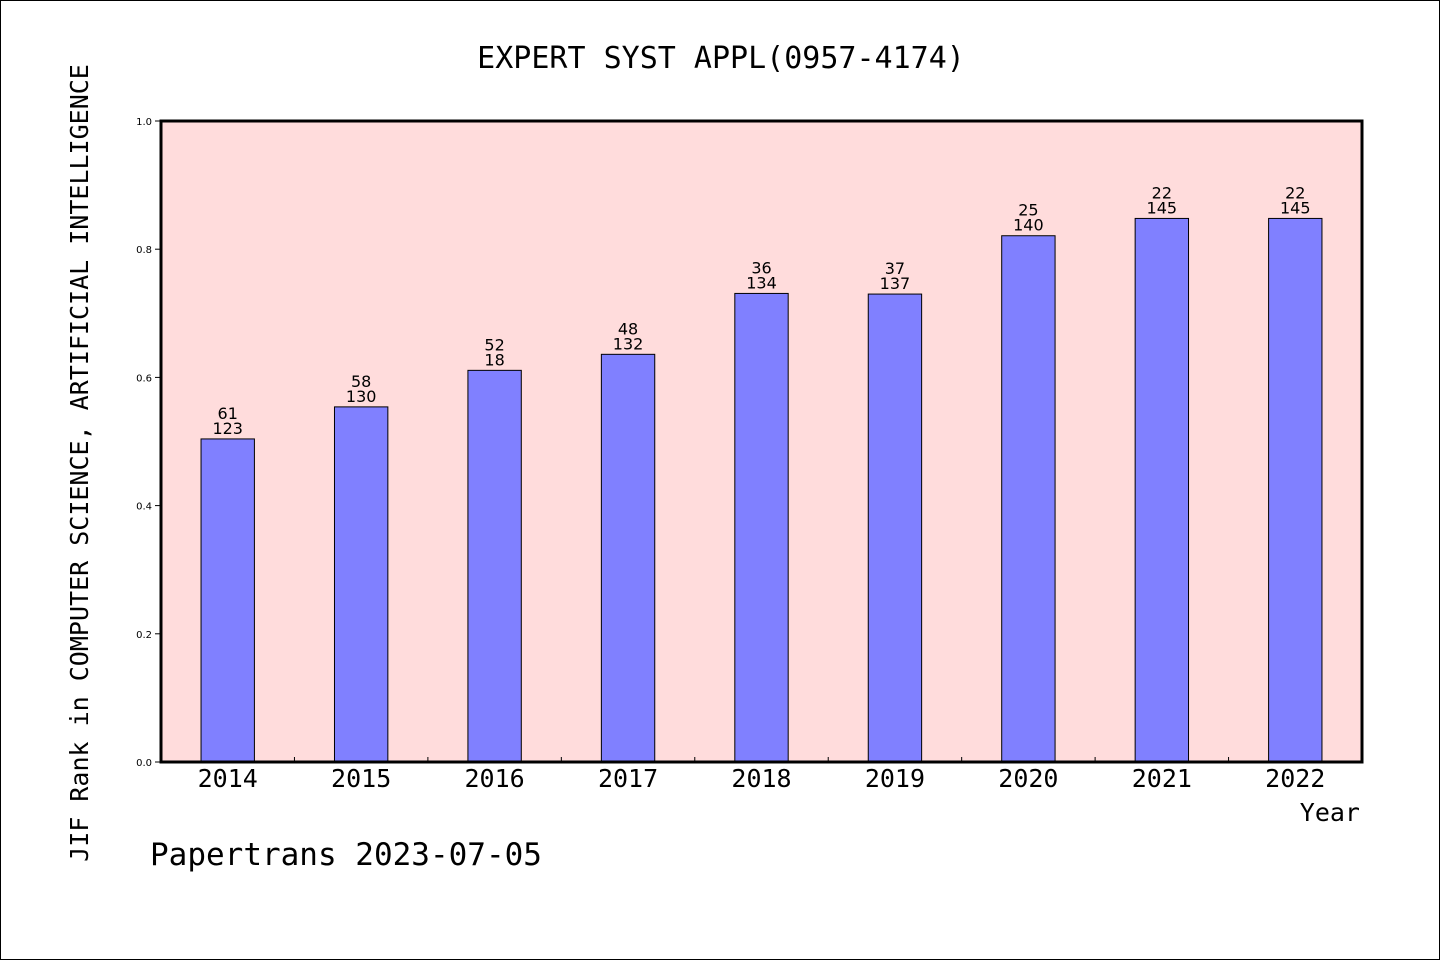  I want to click on data-label-bottom-2017: 132, so click(628, 343).